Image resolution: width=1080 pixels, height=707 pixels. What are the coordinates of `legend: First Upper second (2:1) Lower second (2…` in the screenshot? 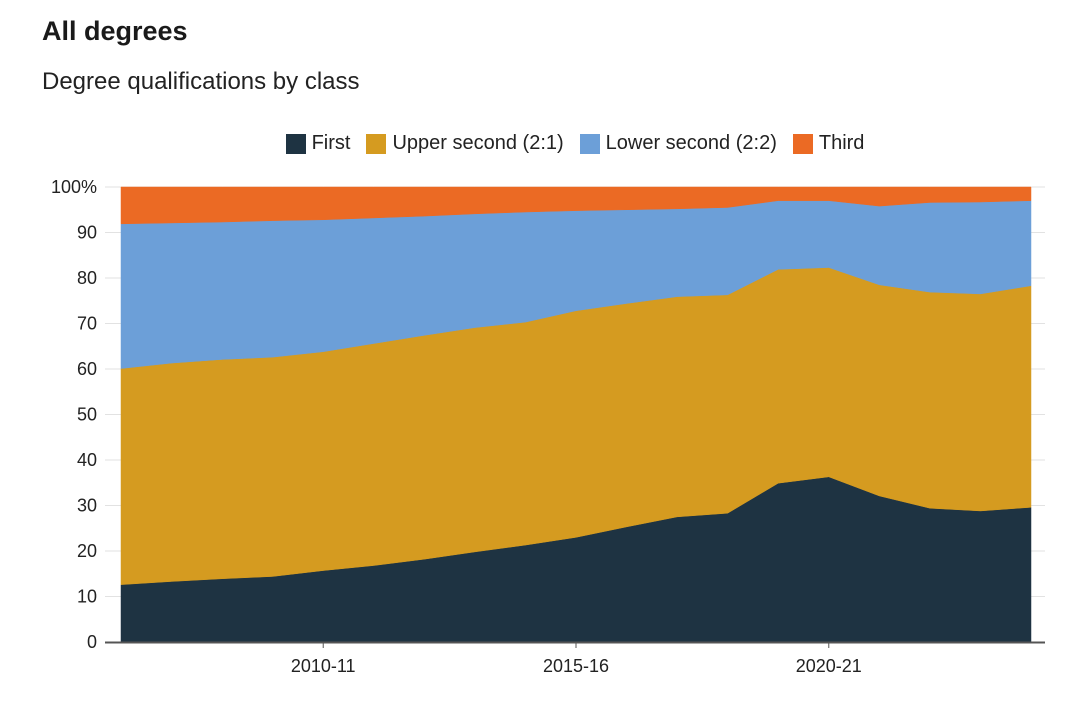 It's located at (540, 143).